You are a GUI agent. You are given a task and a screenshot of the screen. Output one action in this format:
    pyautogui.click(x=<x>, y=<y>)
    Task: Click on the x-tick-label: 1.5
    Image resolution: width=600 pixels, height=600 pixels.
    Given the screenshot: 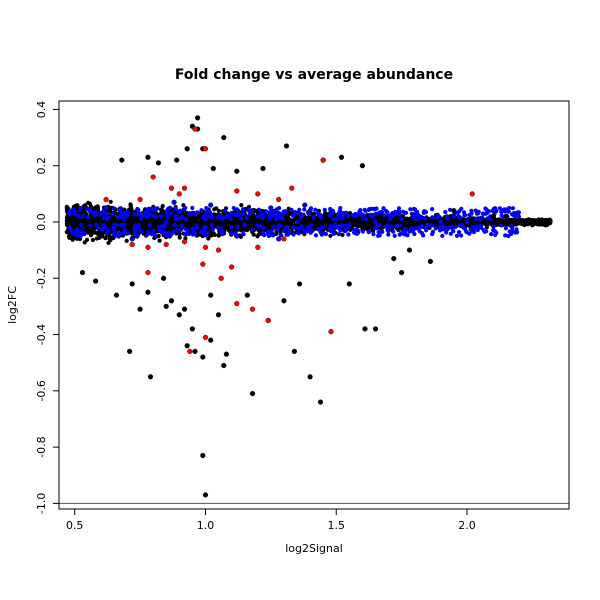 What is the action you would take?
    pyautogui.click(x=336, y=525)
    